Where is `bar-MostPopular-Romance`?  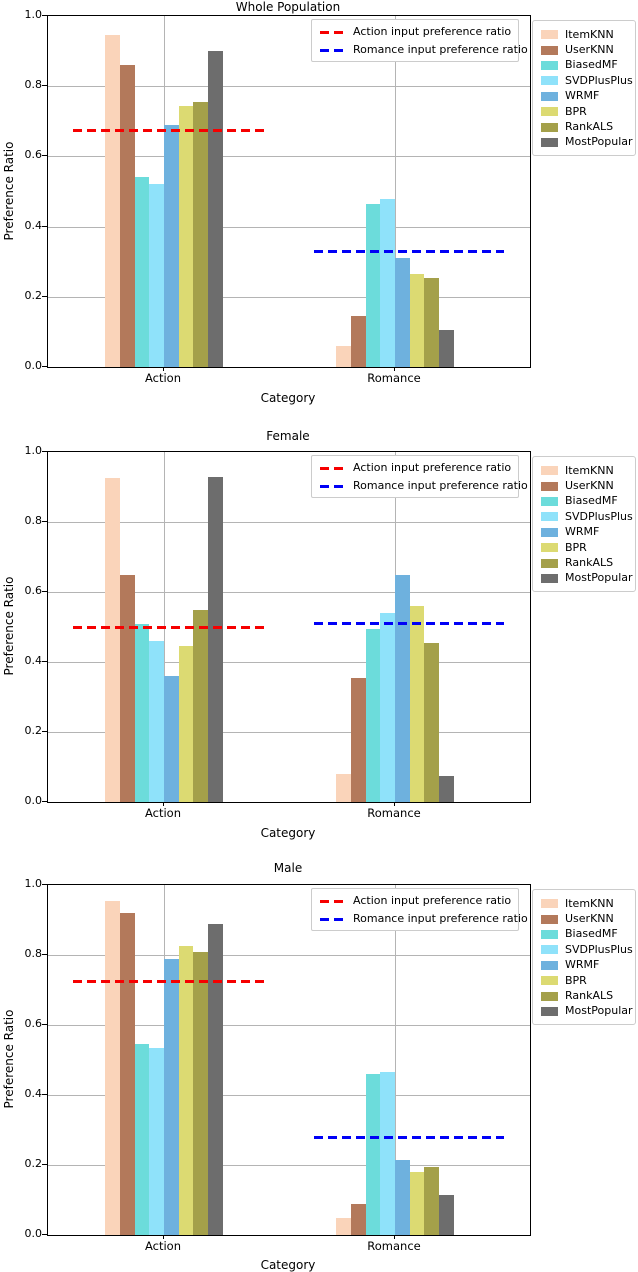
bar-MostPopular-Romance is located at coordinates (446, 1214).